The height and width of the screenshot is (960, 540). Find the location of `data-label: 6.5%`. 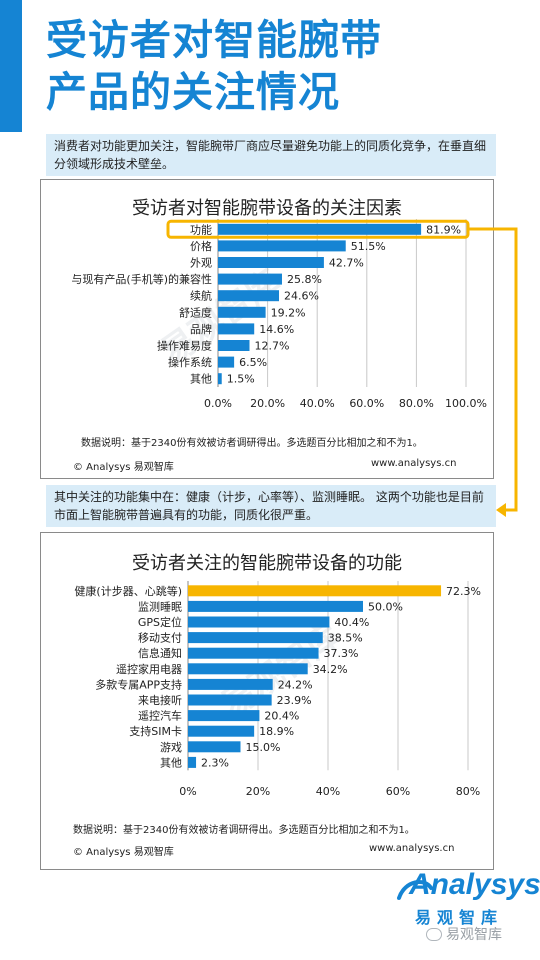

data-label: 6.5% is located at coordinates (253, 362).